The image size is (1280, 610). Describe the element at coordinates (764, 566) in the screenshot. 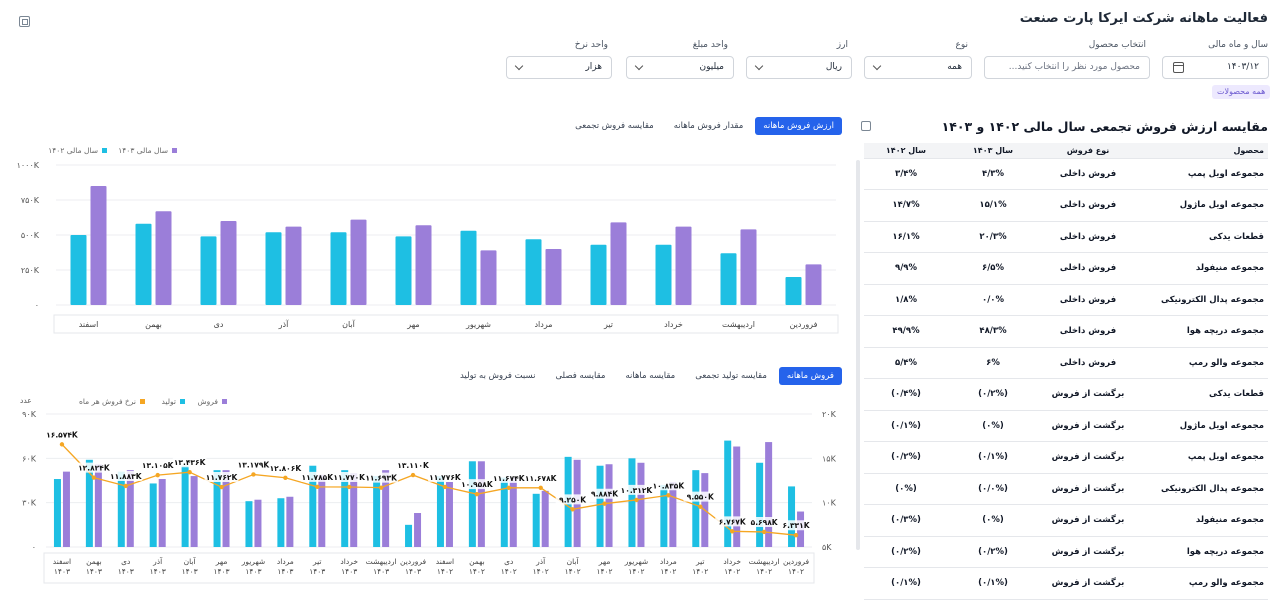

I see `x-tick-label: اردیبهشت ۱۴۰۲` at that location.